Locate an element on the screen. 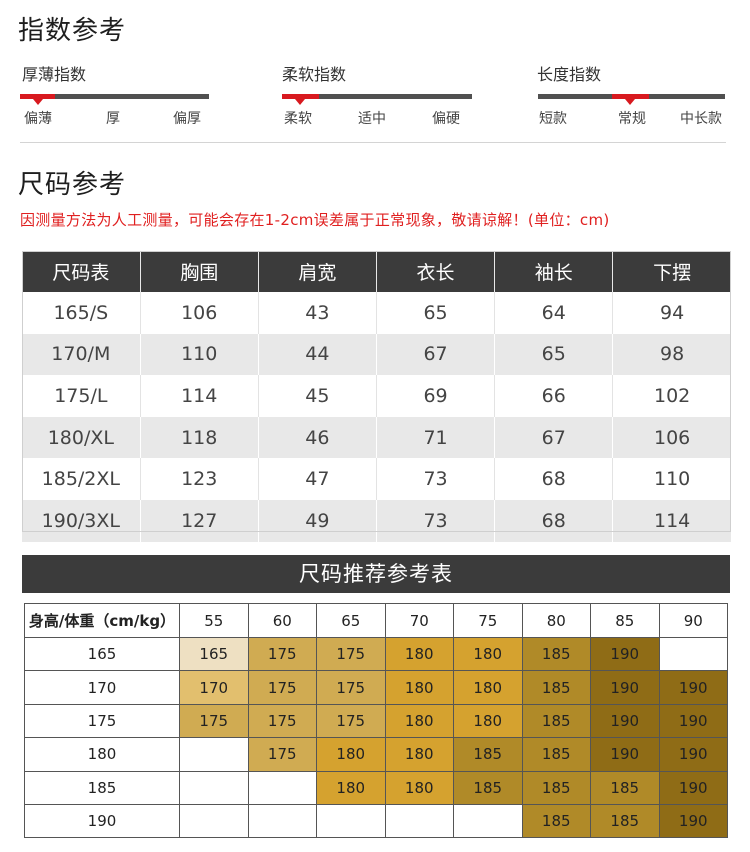  height-header: 180 is located at coordinates (102, 754).